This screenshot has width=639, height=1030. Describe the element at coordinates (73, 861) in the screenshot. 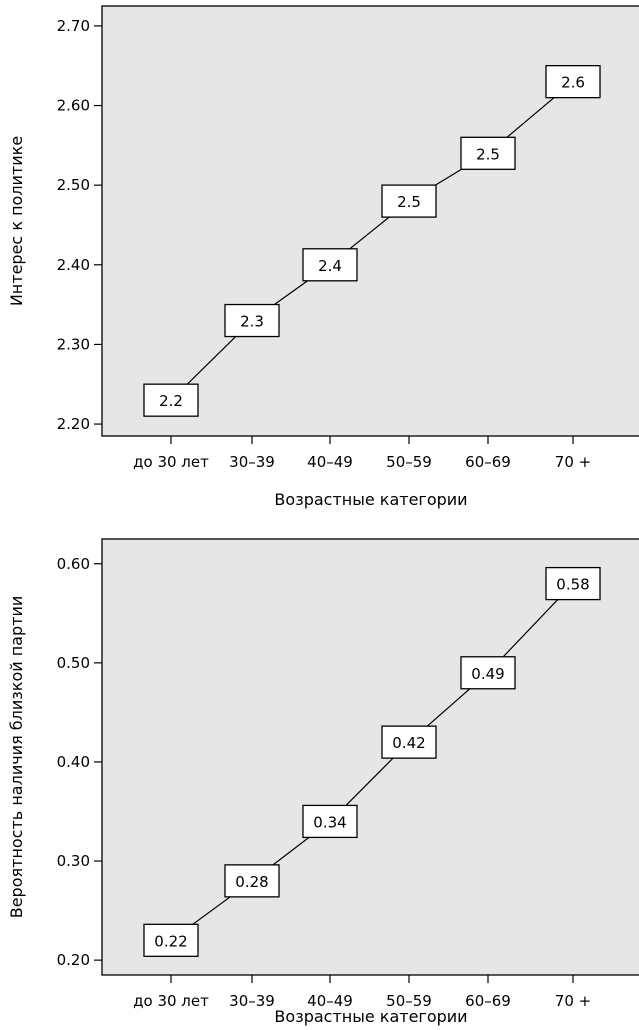

I see `y-tick-label: 0.30` at that location.